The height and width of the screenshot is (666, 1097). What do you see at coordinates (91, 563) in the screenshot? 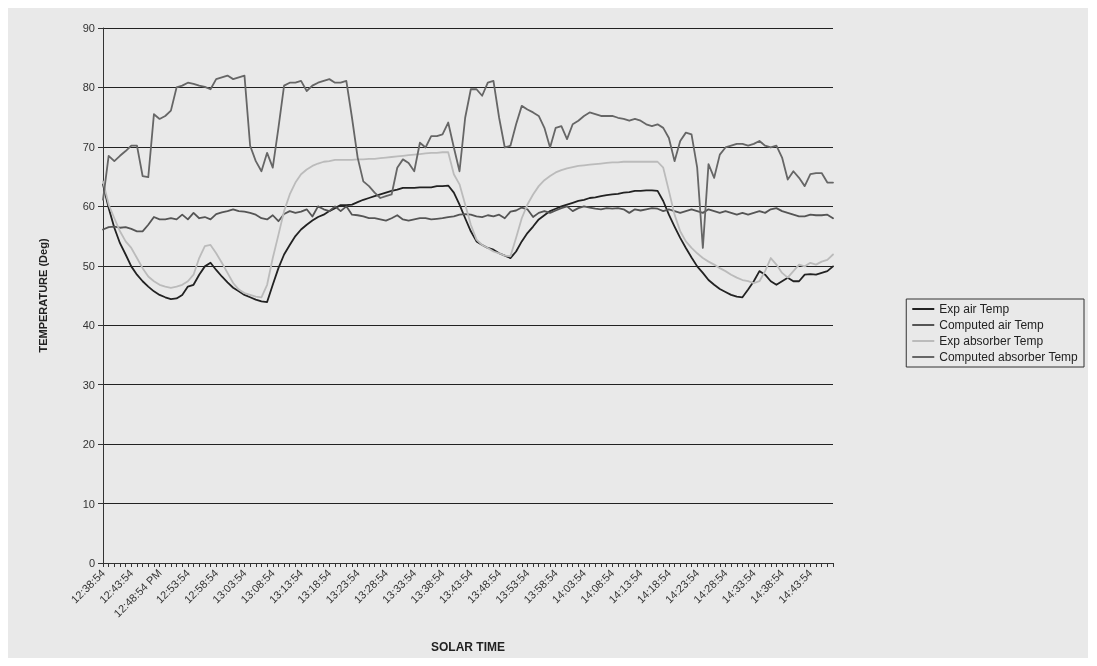
I see `y-tick-label: 0` at bounding box center [91, 563].